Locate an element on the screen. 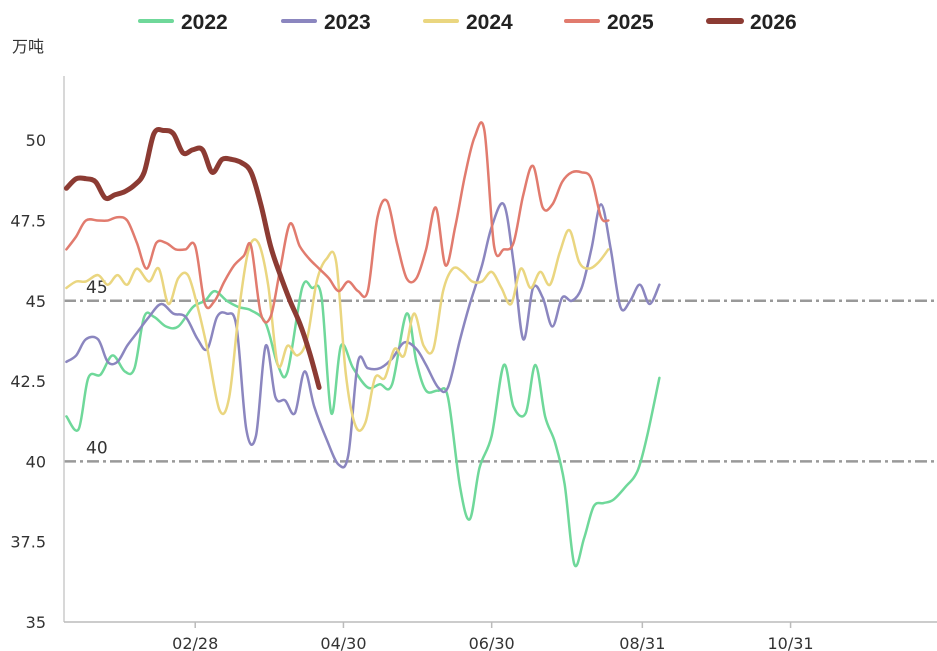 The width and height of the screenshot is (937, 651). legend-label-2022: 2022 is located at coordinates (204, 22).